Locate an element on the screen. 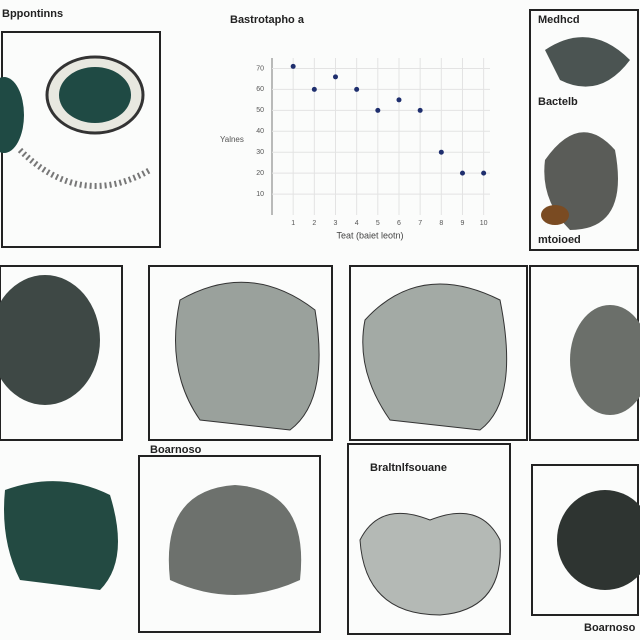 This screenshot has height=640, width=640. panel-label: Braltnlfsouane is located at coordinates (408, 468).